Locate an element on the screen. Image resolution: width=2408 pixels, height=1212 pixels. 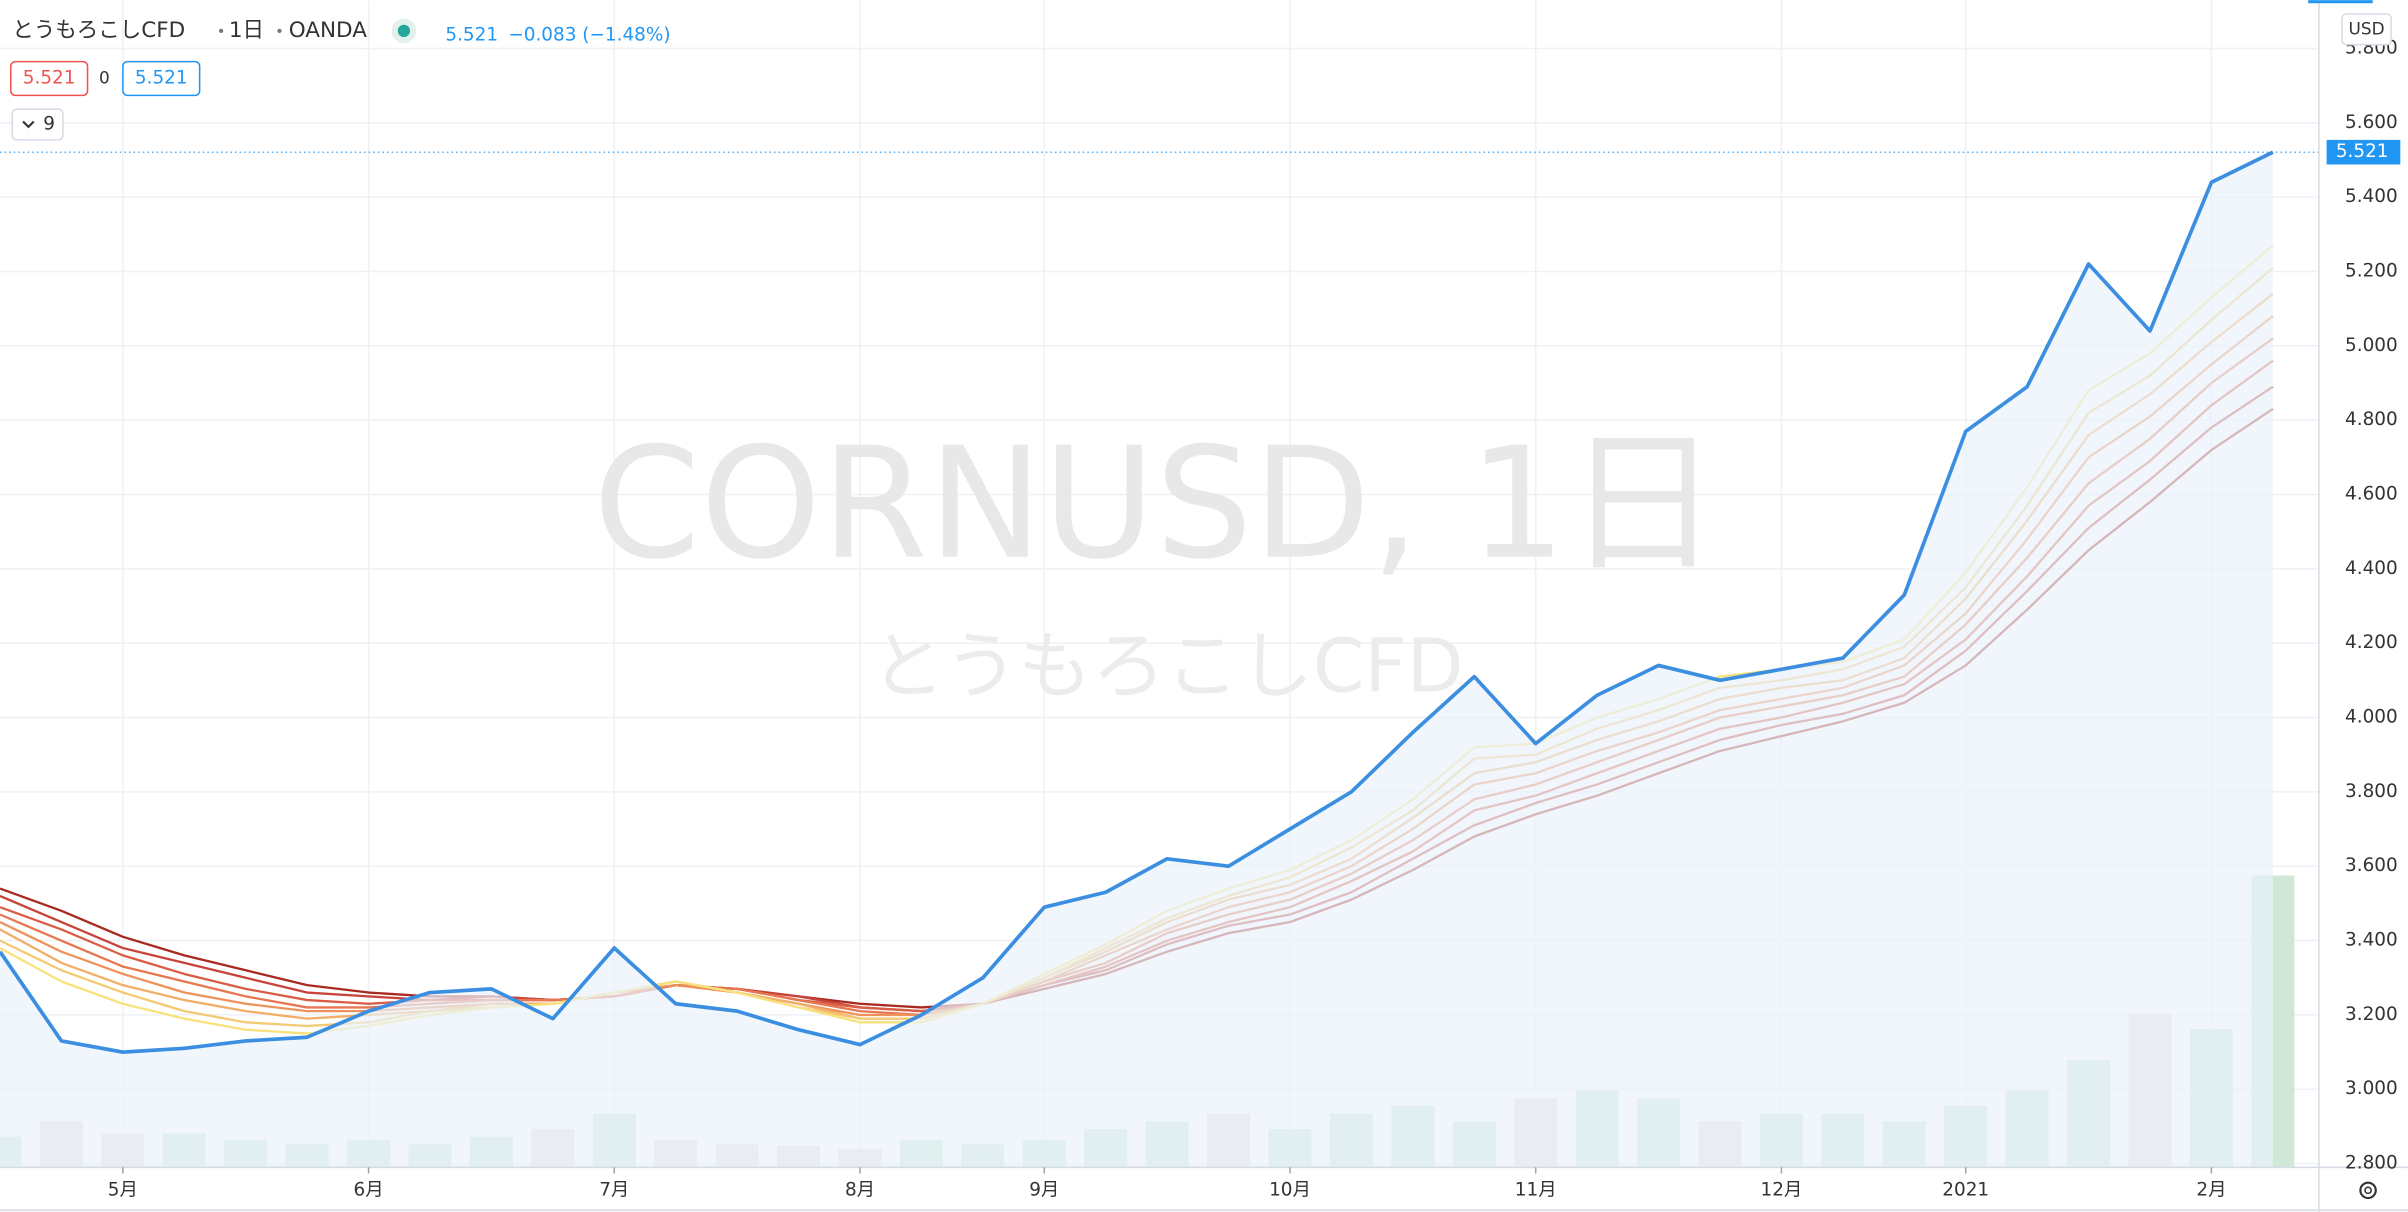
gear-hub is located at coordinates (2368, 1190).